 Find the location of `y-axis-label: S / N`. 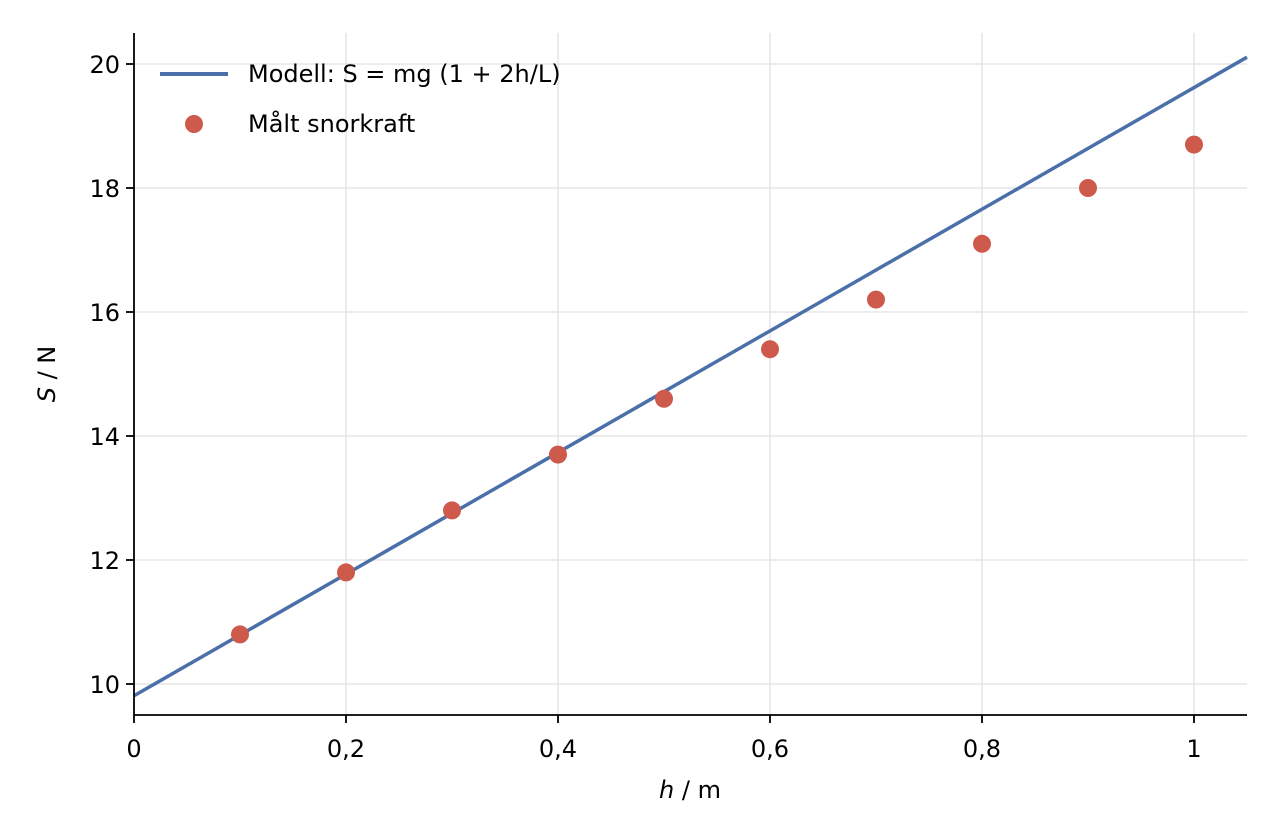

y-axis-label: S / N is located at coordinates (47, 374).